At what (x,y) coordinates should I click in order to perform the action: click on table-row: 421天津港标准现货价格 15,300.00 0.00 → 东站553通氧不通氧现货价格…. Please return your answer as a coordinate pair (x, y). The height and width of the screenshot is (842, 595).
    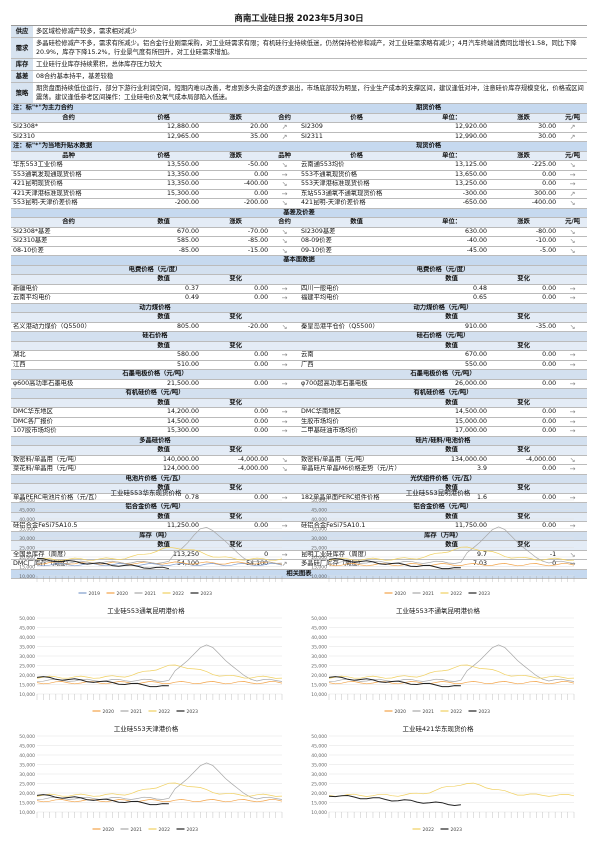
    Looking at the image, I should click on (299, 194).